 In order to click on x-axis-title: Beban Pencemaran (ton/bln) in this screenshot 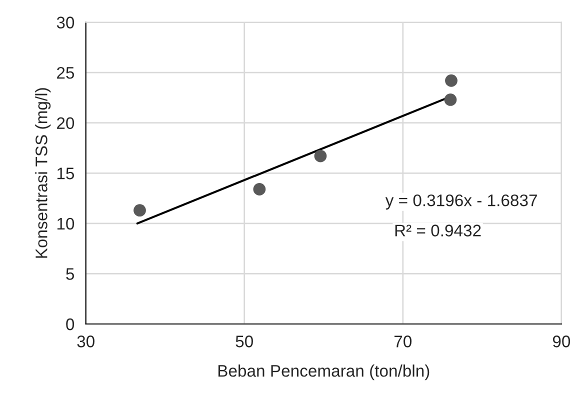, I will do `click(324, 372)`.